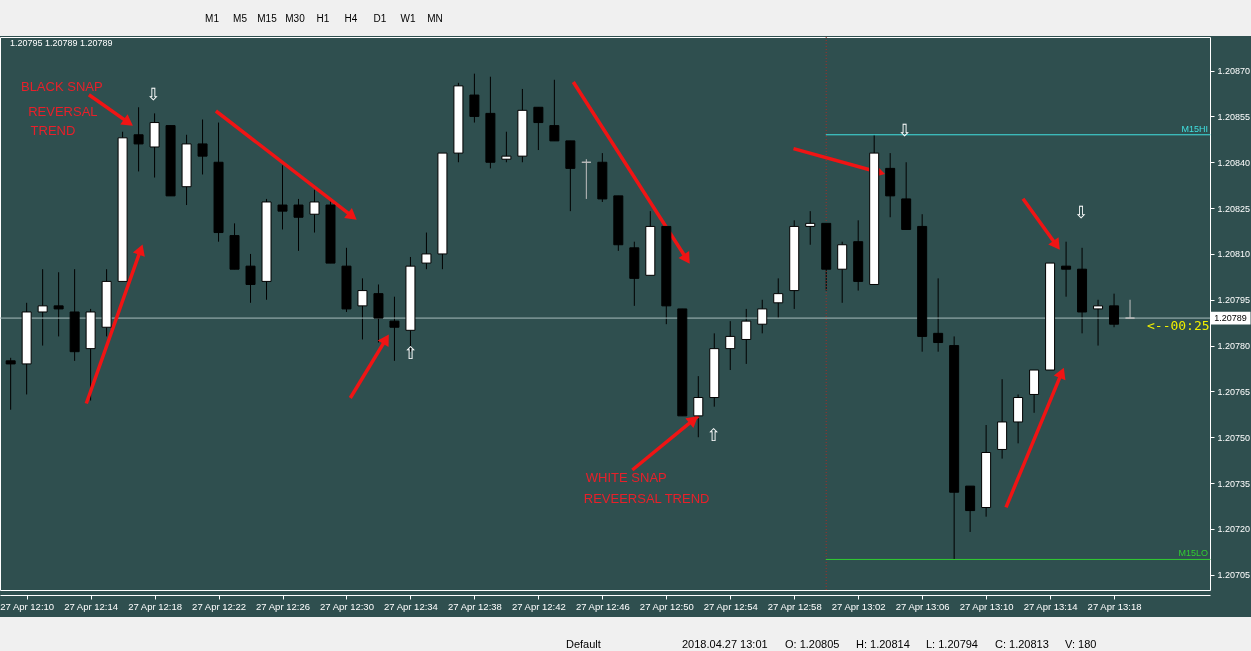  I want to click on chart-title: 1.20795 1.20789 1.20789, so click(61, 43).